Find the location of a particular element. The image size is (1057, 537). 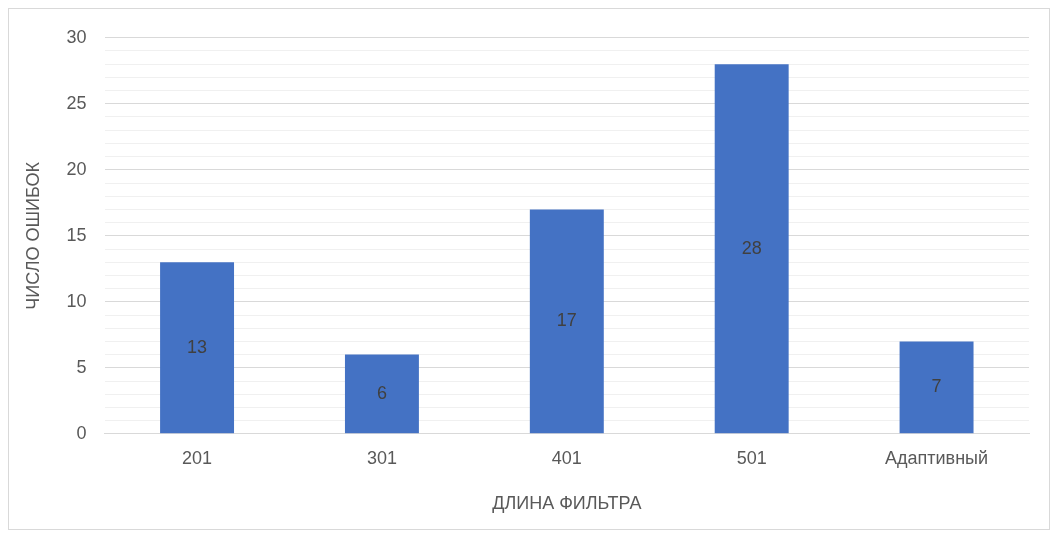

y-tick-label: 0 is located at coordinates (81, 432).